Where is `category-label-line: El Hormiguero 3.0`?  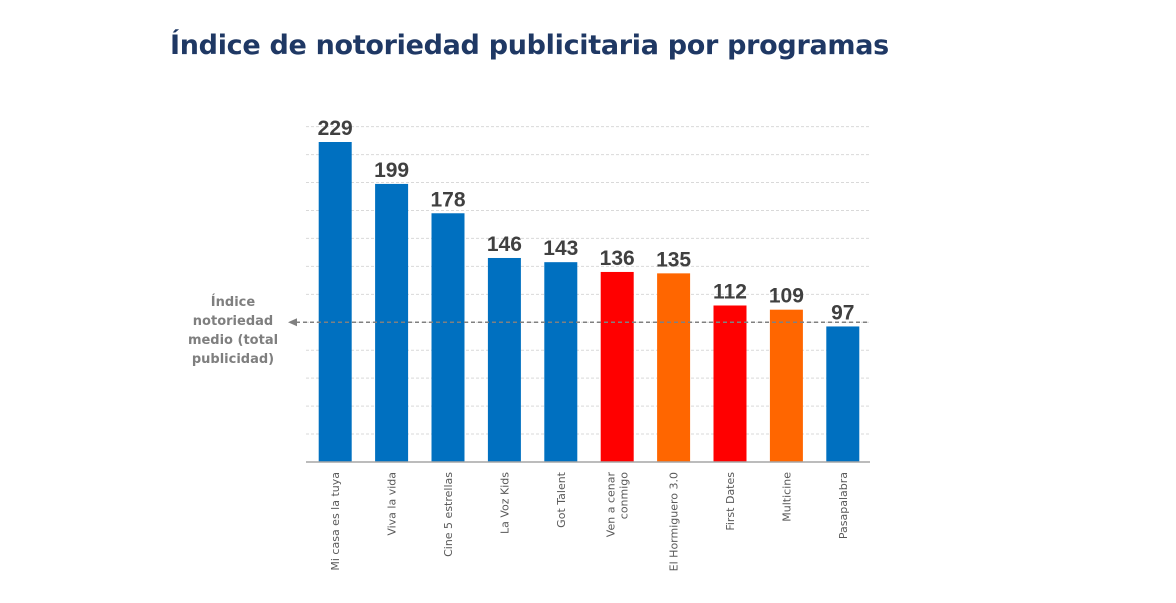
category-label-line: El Hormiguero 3.0 is located at coordinates (674, 521).